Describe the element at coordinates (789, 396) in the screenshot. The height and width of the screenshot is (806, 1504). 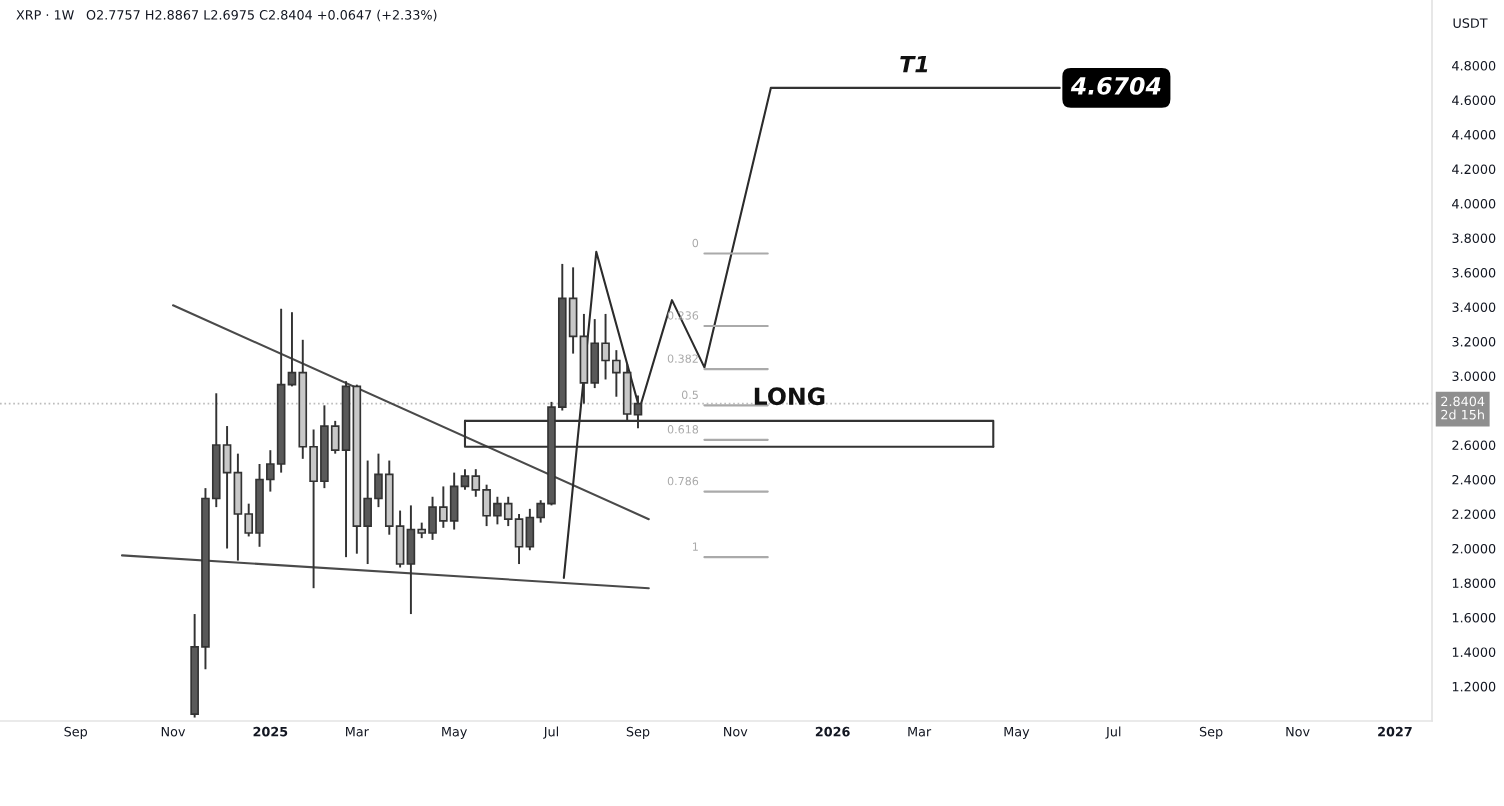
I see `annotation: LONG` at that location.